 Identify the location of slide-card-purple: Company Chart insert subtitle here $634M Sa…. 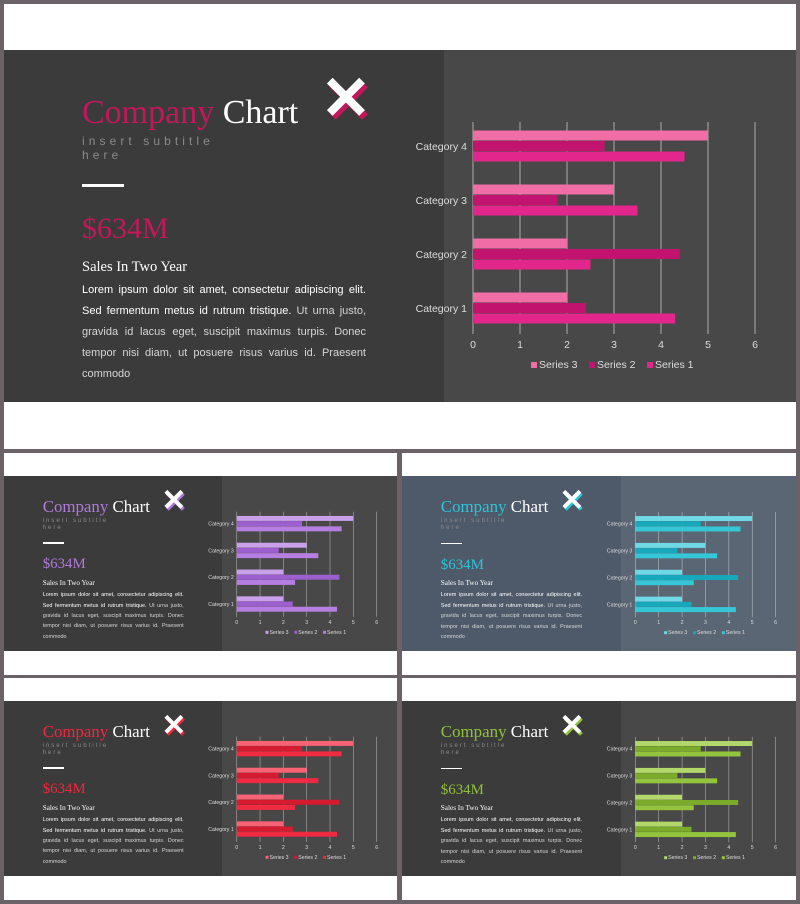
(200, 564).